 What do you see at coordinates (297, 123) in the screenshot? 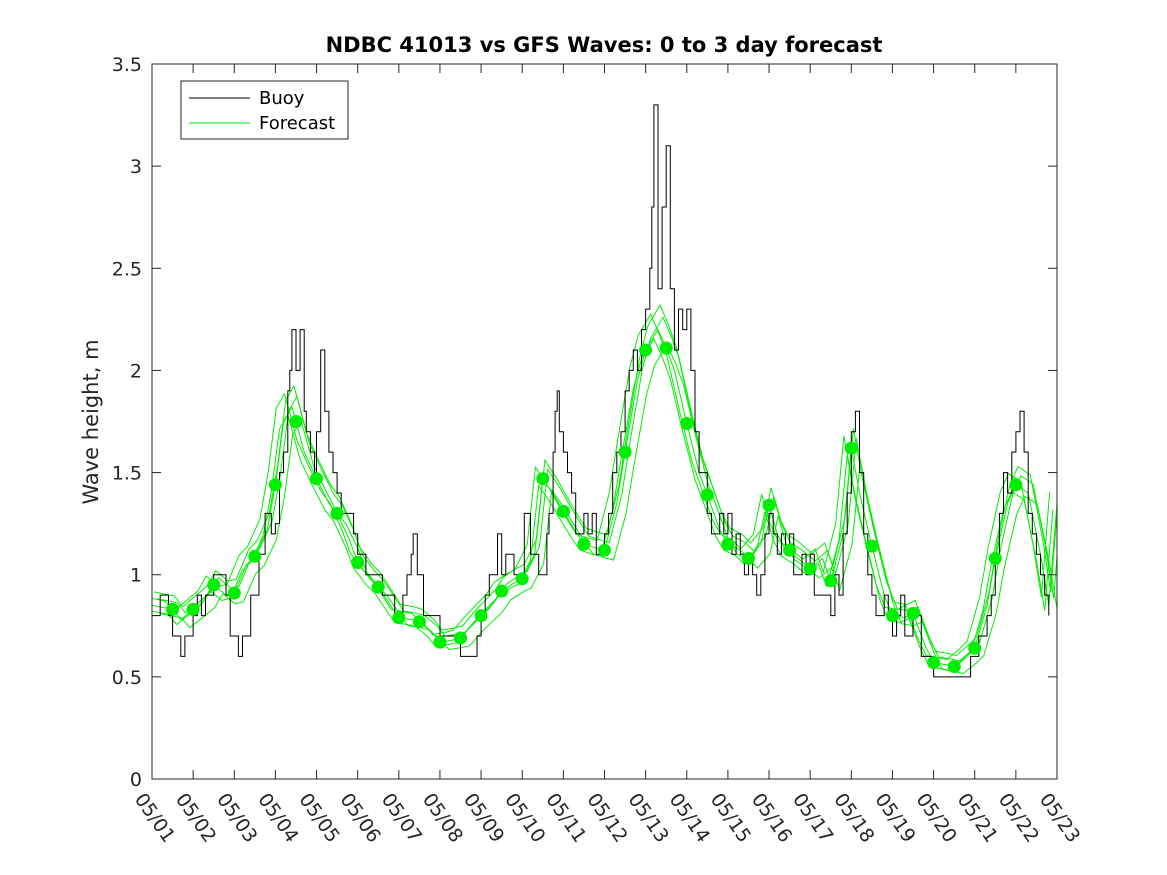
I see `legend-forecast-label: Forecast` at bounding box center [297, 123].